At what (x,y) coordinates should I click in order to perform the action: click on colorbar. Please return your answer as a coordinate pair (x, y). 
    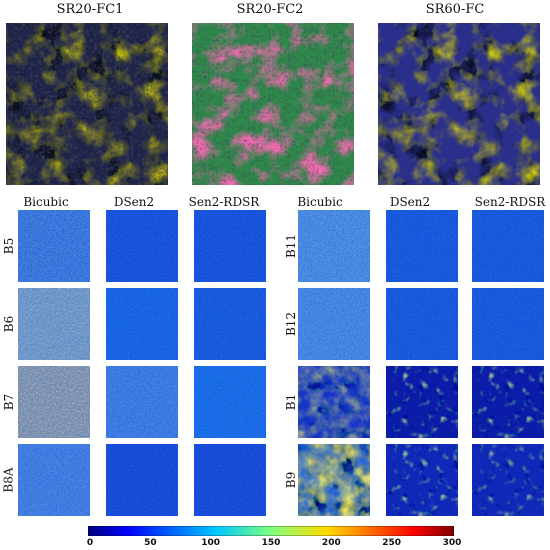
    Looking at the image, I should click on (271, 531).